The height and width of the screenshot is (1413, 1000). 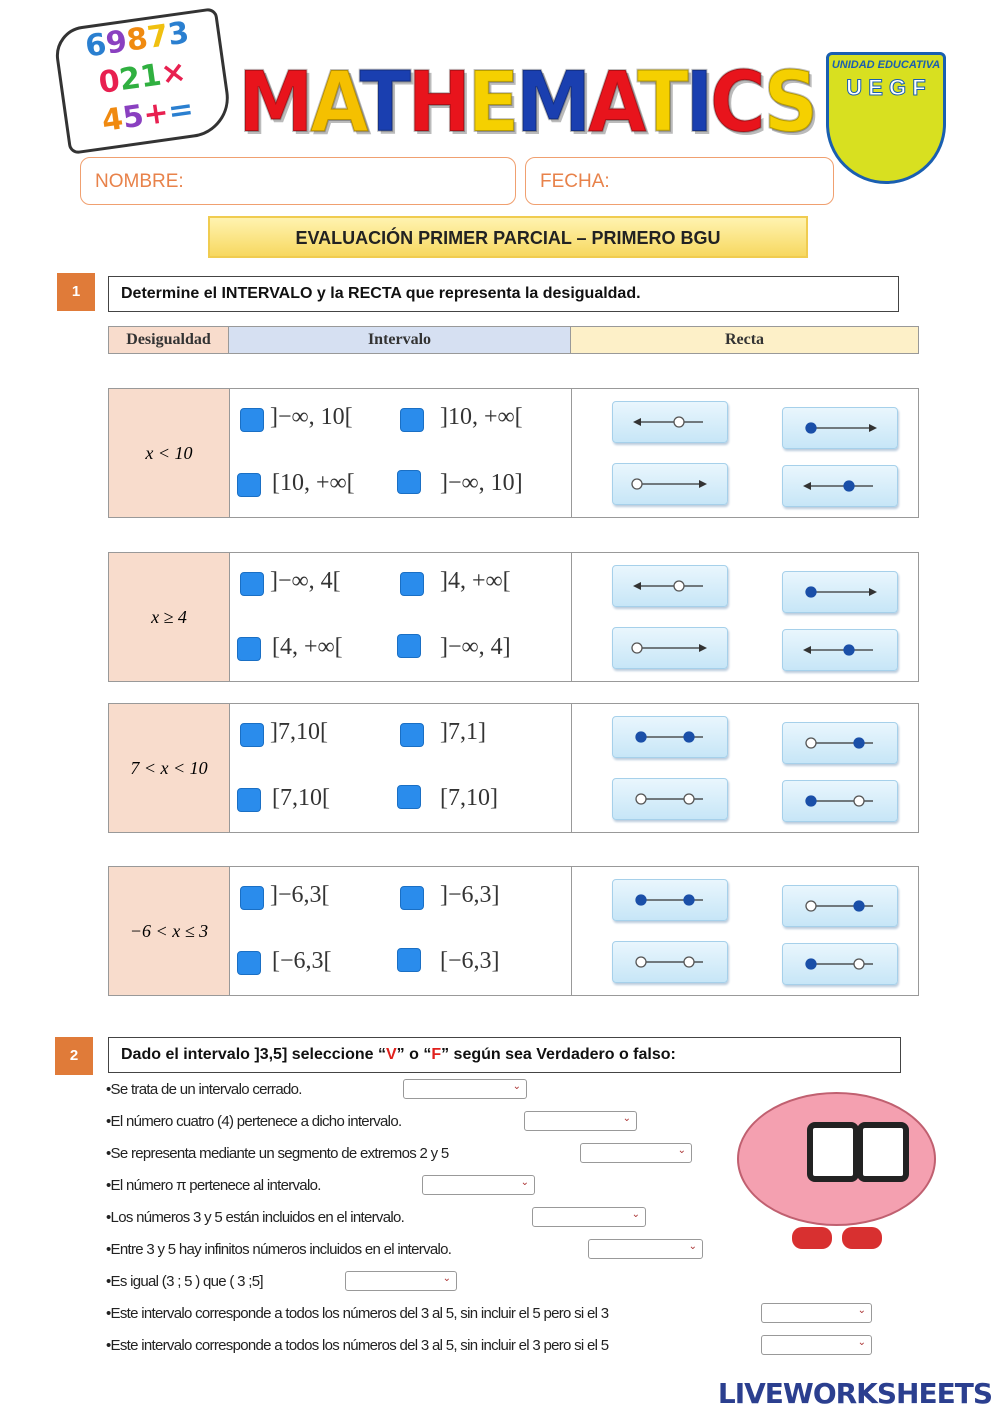 What do you see at coordinates (738, 102) in the screenshot?
I see `title-letter: C` at bounding box center [738, 102].